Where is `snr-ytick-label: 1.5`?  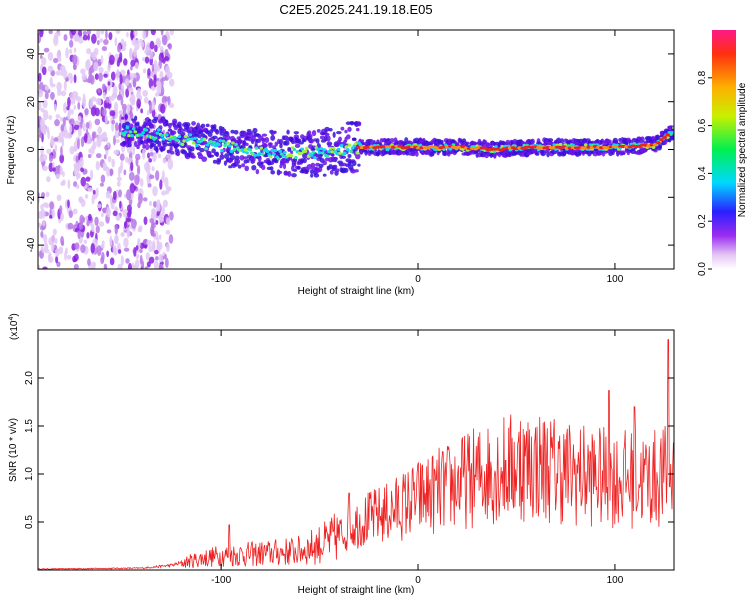 snr-ytick-label: 1.5 is located at coordinates (29, 426).